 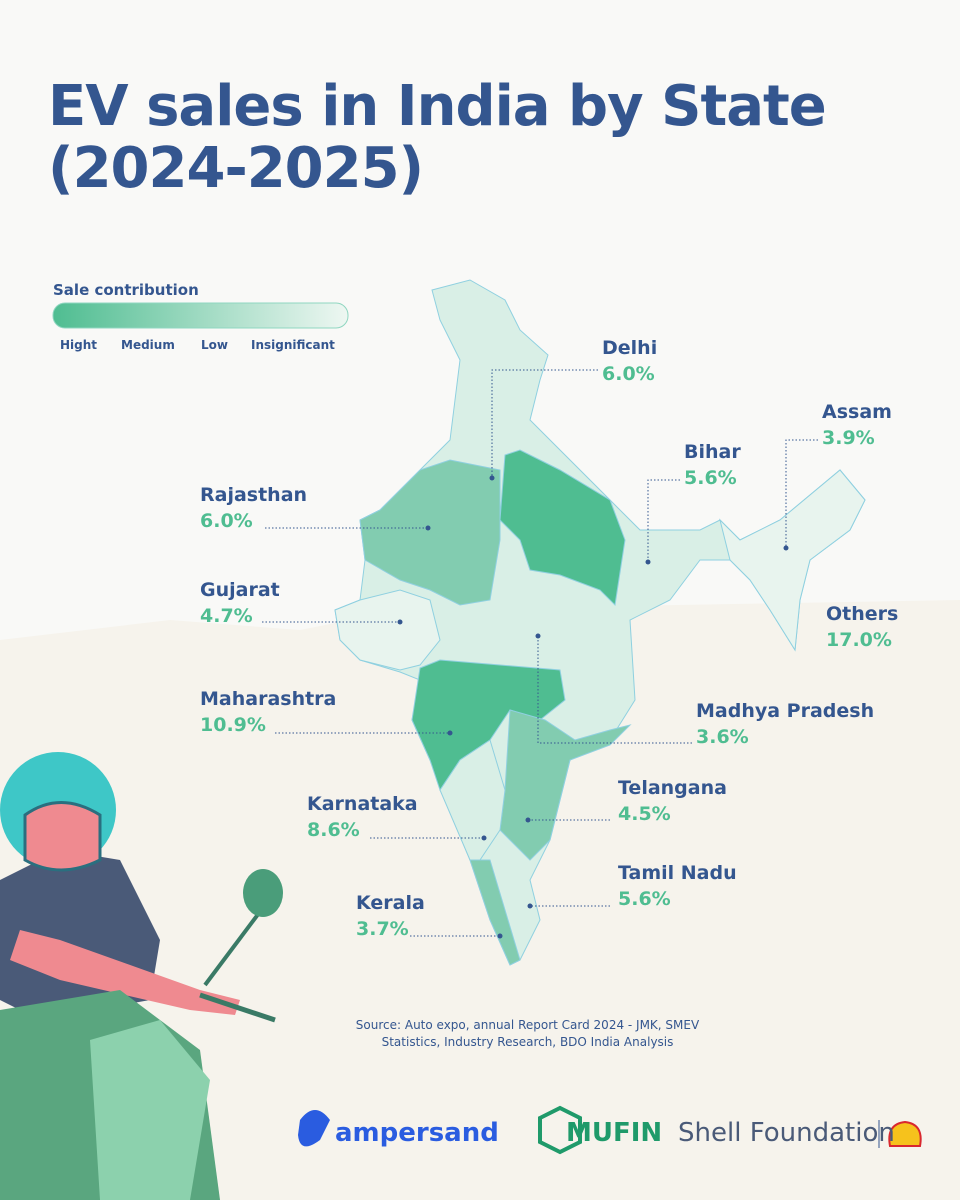 What do you see at coordinates (630, 348) in the screenshot?
I see `state-name: Delhi` at bounding box center [630, 348].